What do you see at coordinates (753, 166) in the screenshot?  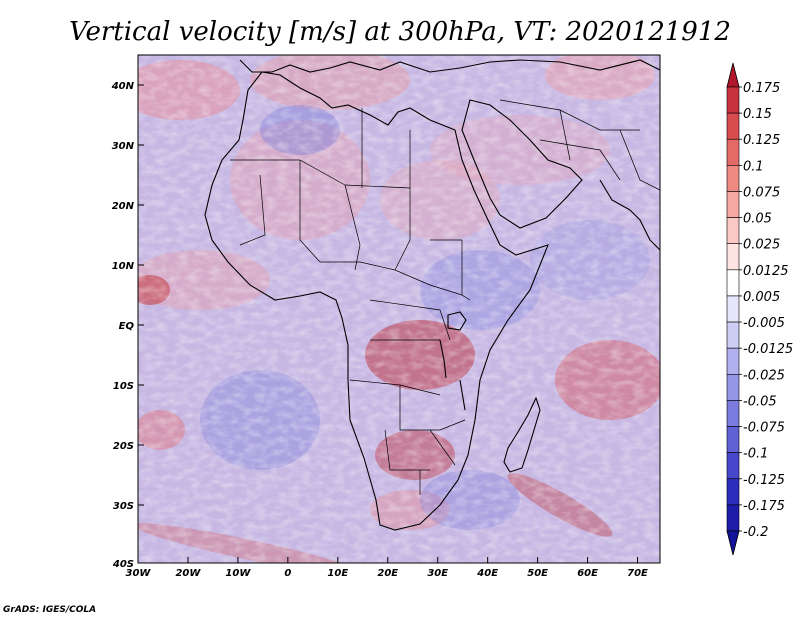 I see `colorbar-label: 0.1` at bounding box center [753, 166].